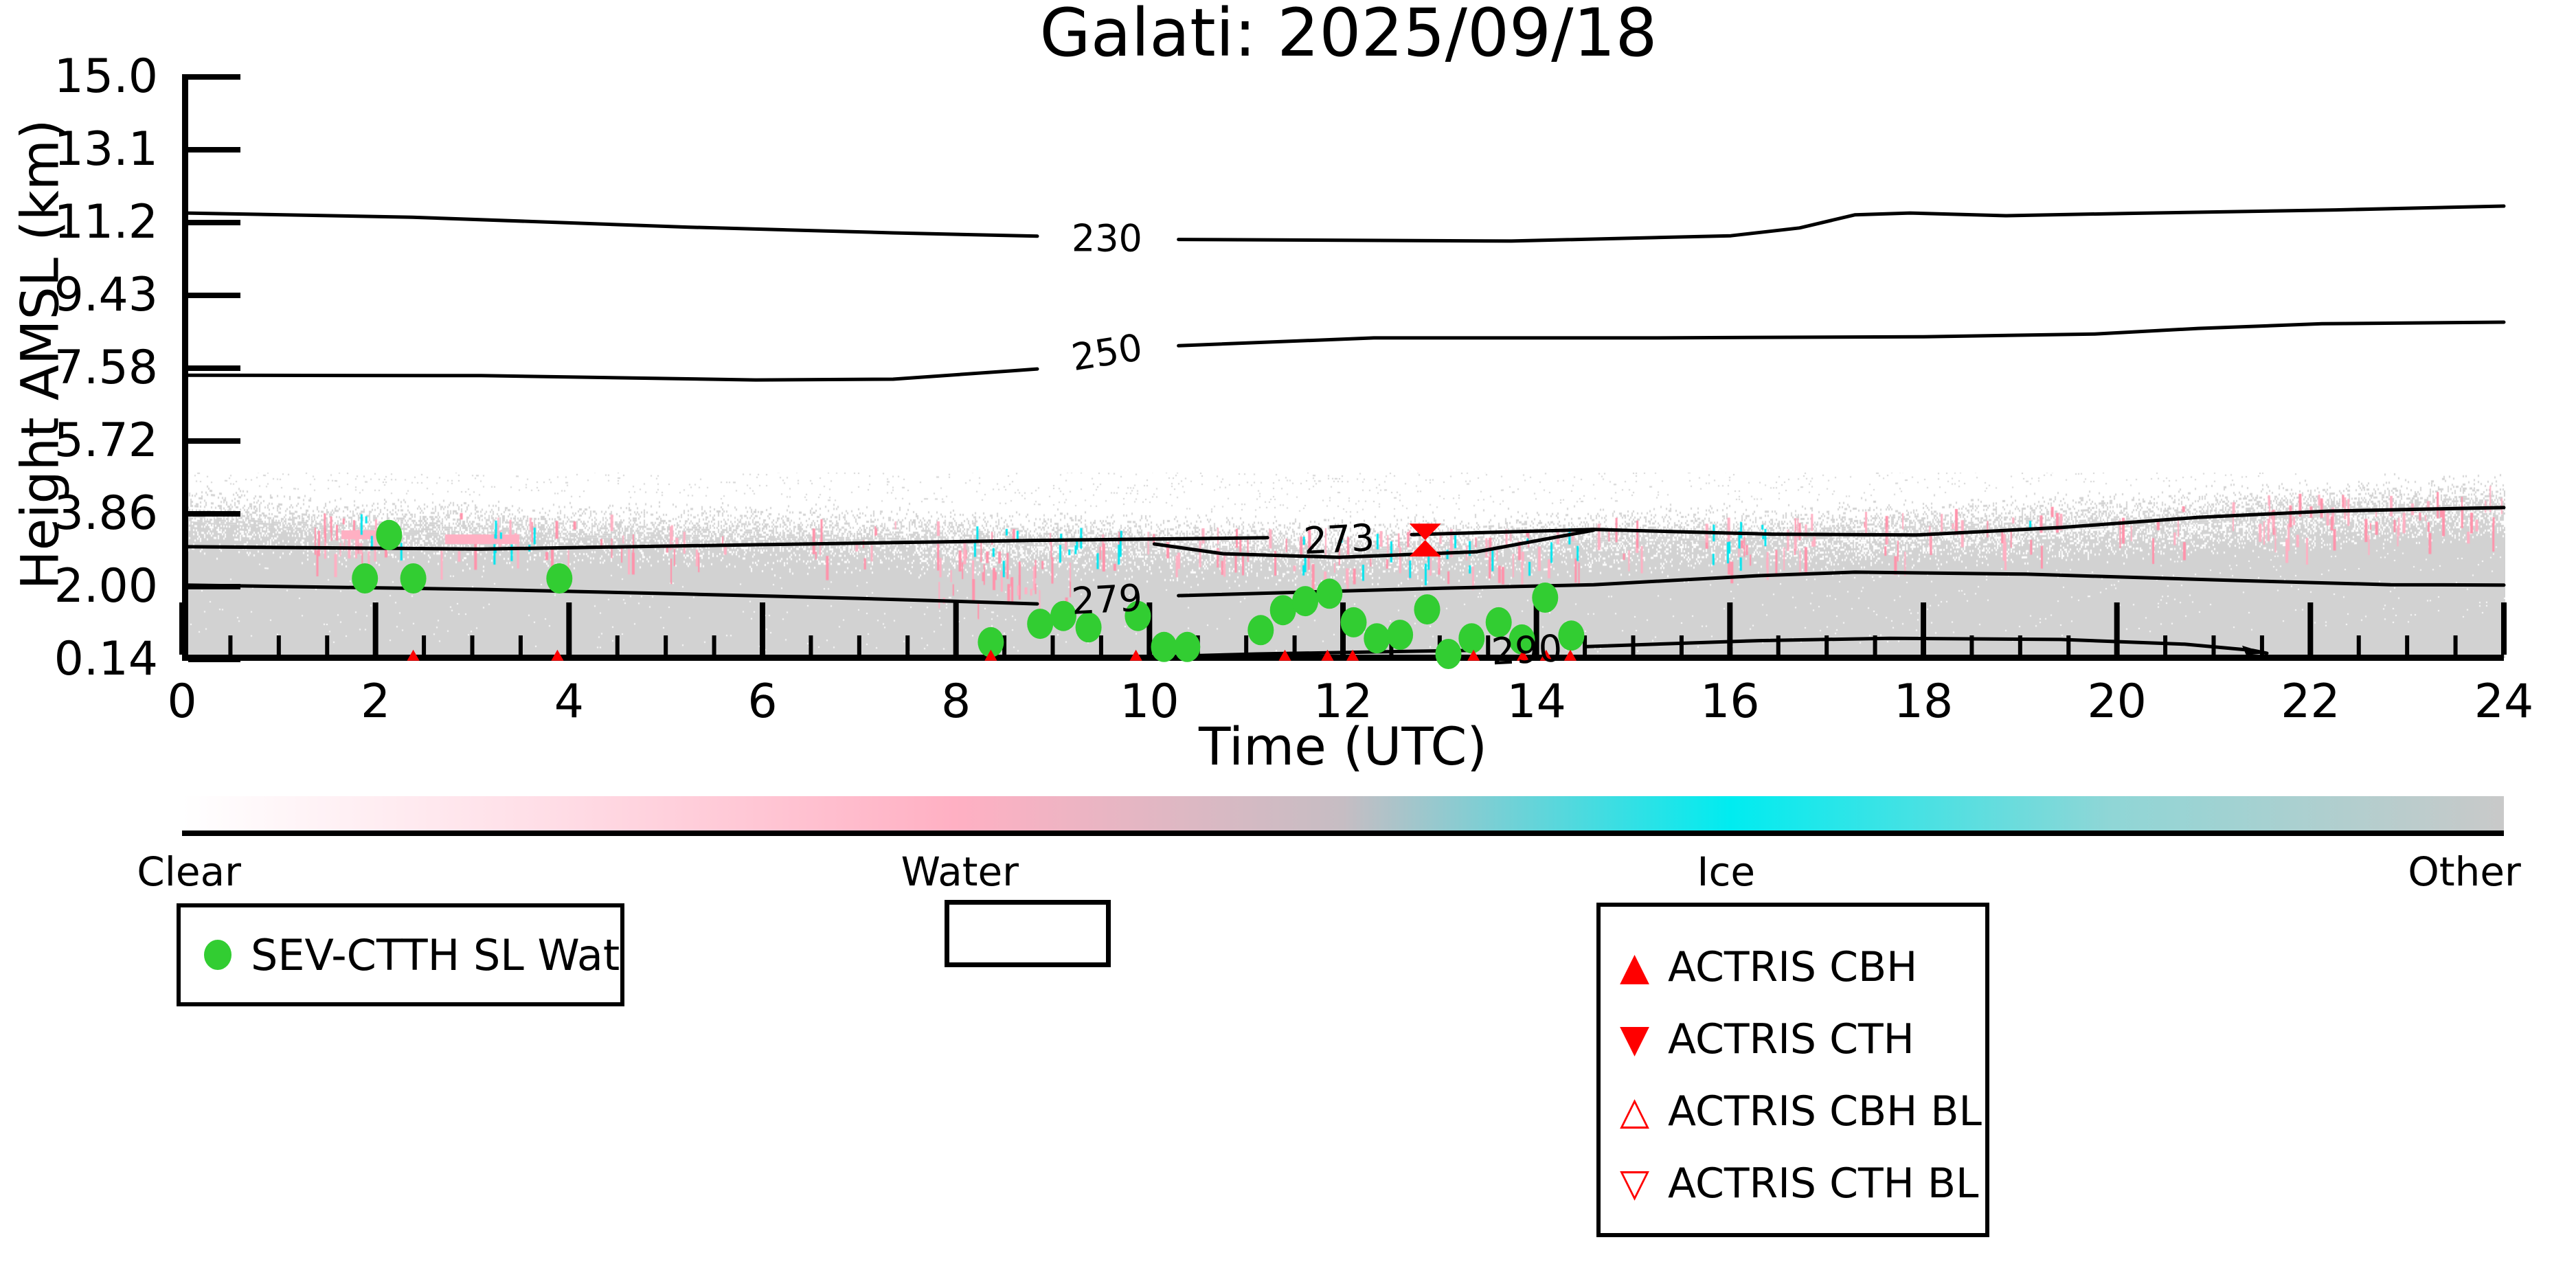 The height and width of the screenshot is (1288, 2576). I want to click on x-tick-18: 18, so click(1923, 702).